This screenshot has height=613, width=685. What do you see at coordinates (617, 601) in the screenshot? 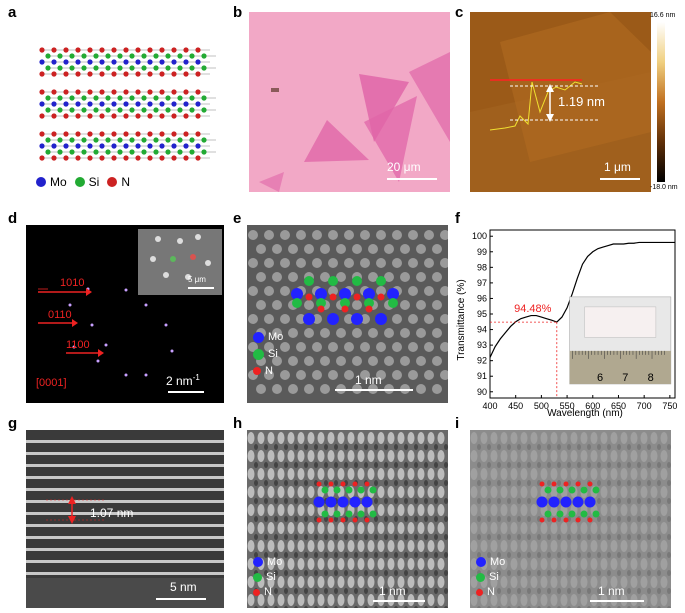
I see `i-scale-bar` at bounding box center [617, 601].